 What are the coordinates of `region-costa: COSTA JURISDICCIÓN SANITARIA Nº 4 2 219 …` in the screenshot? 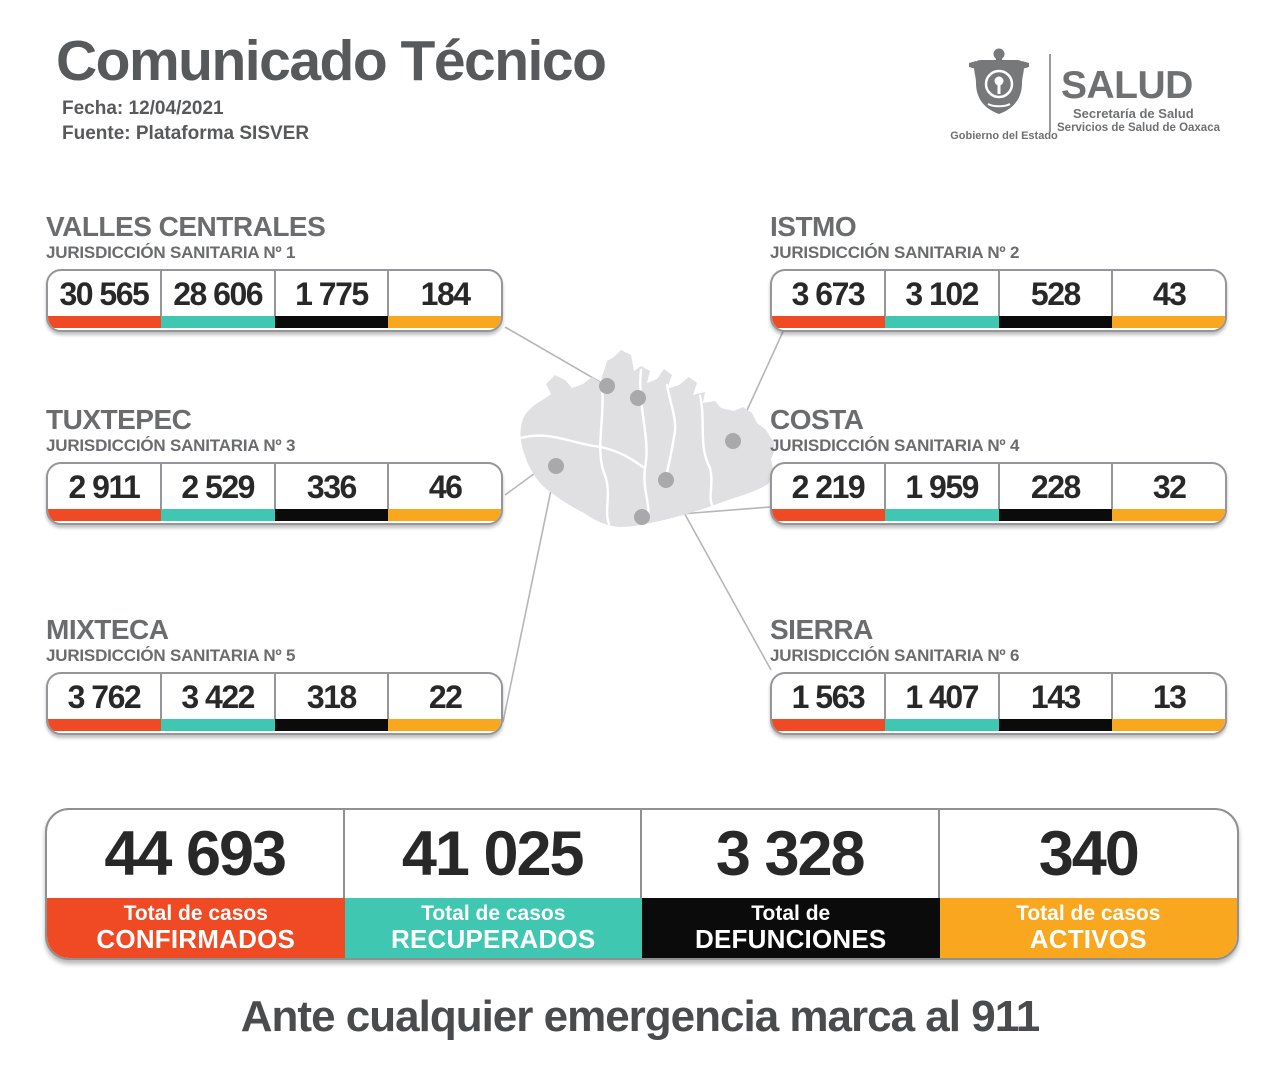 It's located at (998, 465).